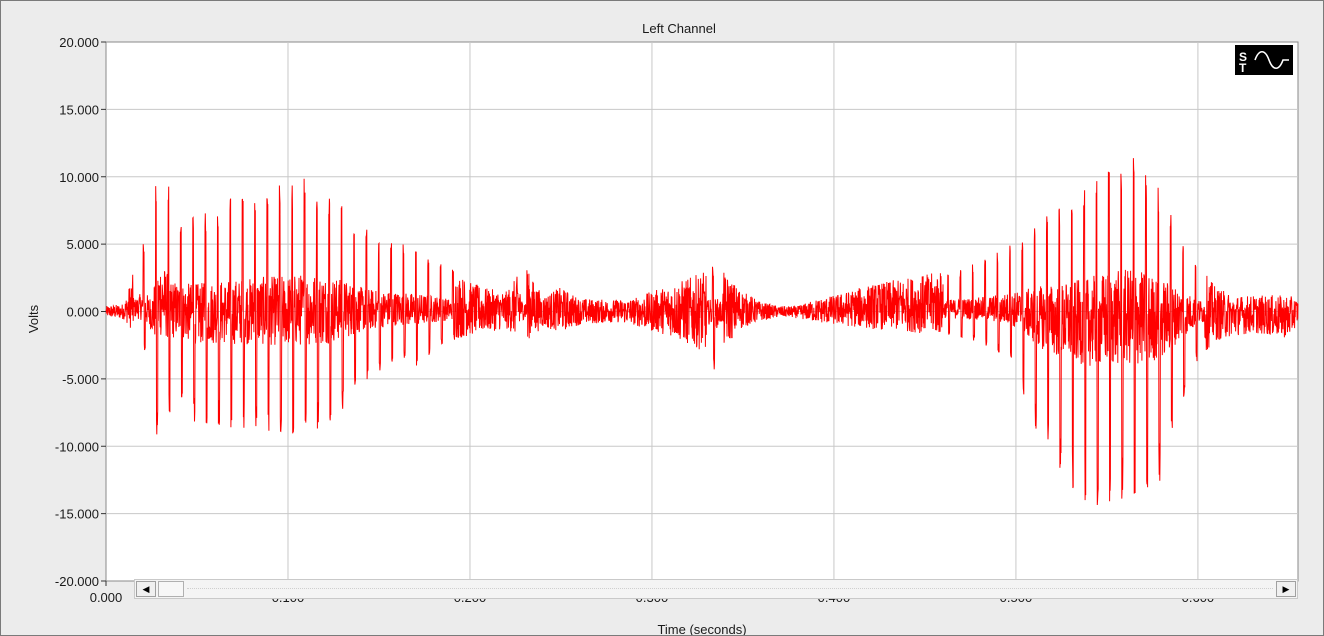 The image size is (1324, 636). I want to click on y-tick-label: 10.000, so click(79, 177).